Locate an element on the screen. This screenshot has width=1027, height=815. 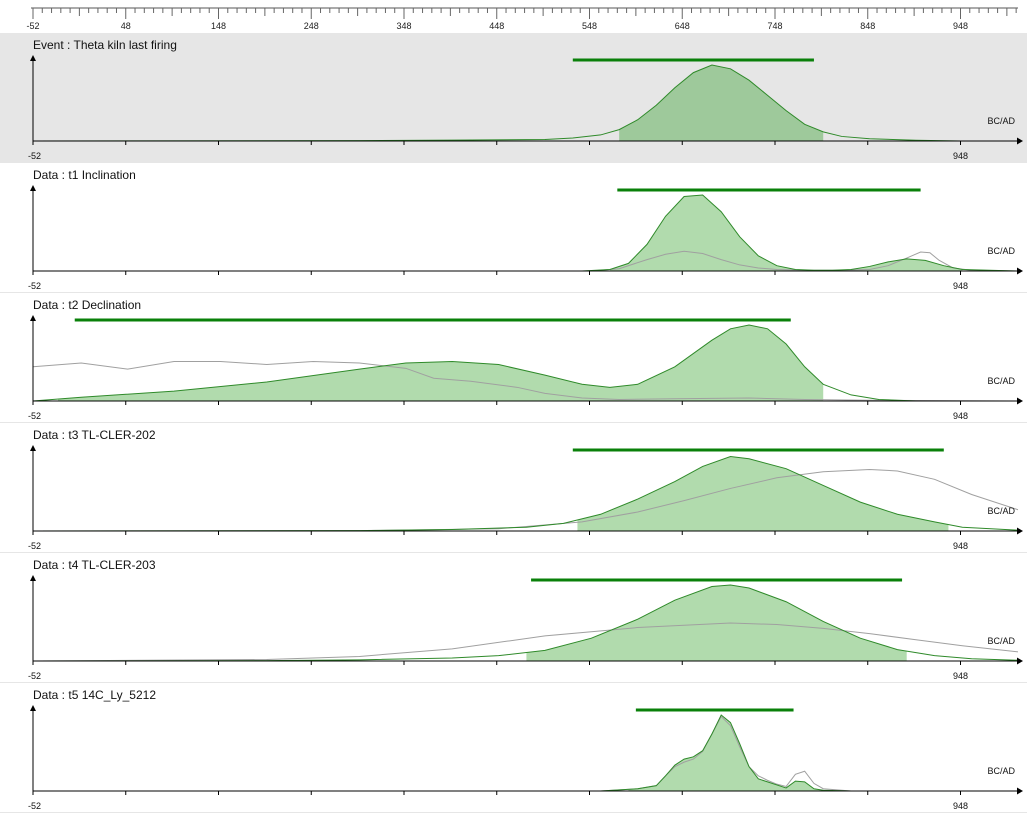
ruler-tick-label: 448 is located at coordinates (496, 26).